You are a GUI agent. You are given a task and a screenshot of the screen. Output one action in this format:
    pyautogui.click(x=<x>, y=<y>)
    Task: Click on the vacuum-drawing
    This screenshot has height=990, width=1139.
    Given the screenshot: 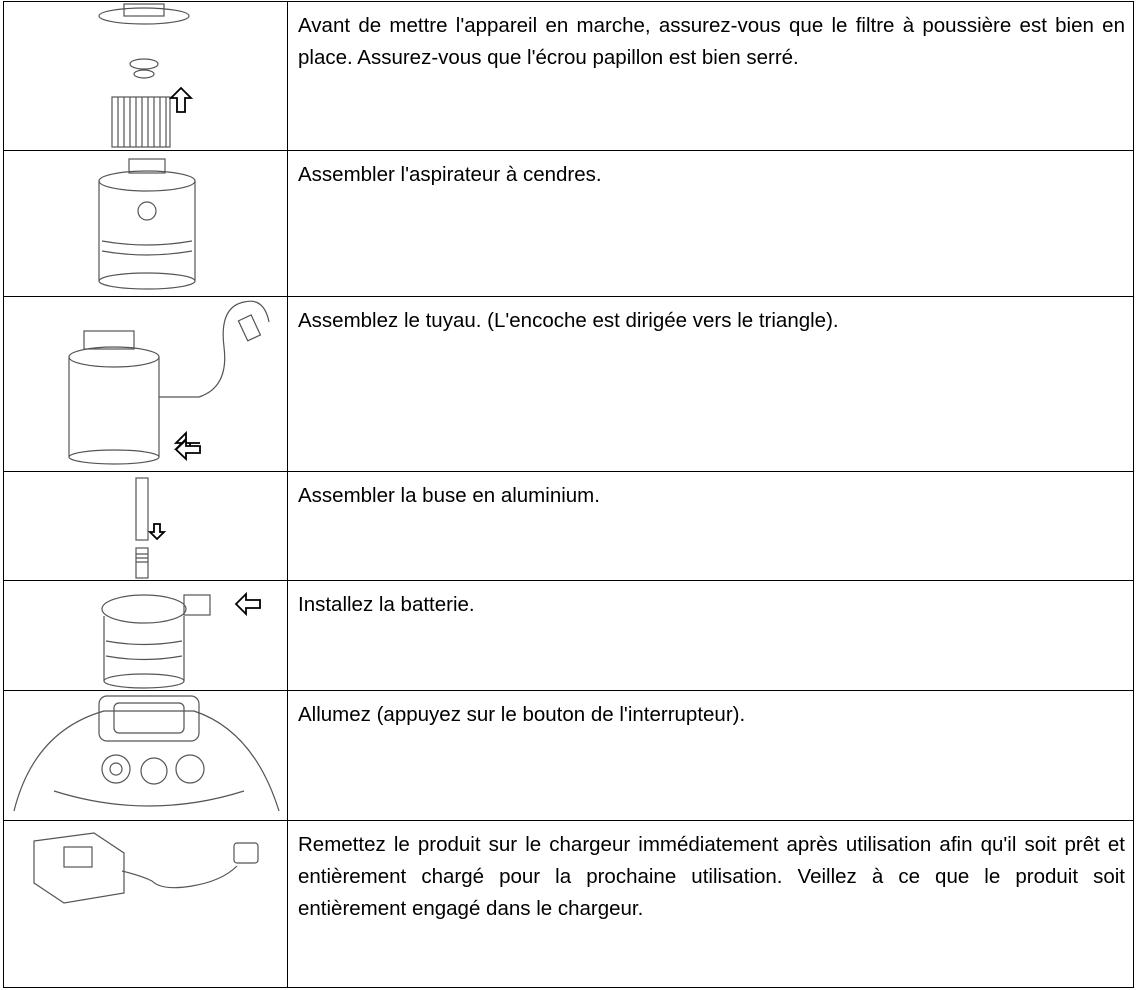 What is the action you would take?
    pyautogui.click(x=147, y=224)
    